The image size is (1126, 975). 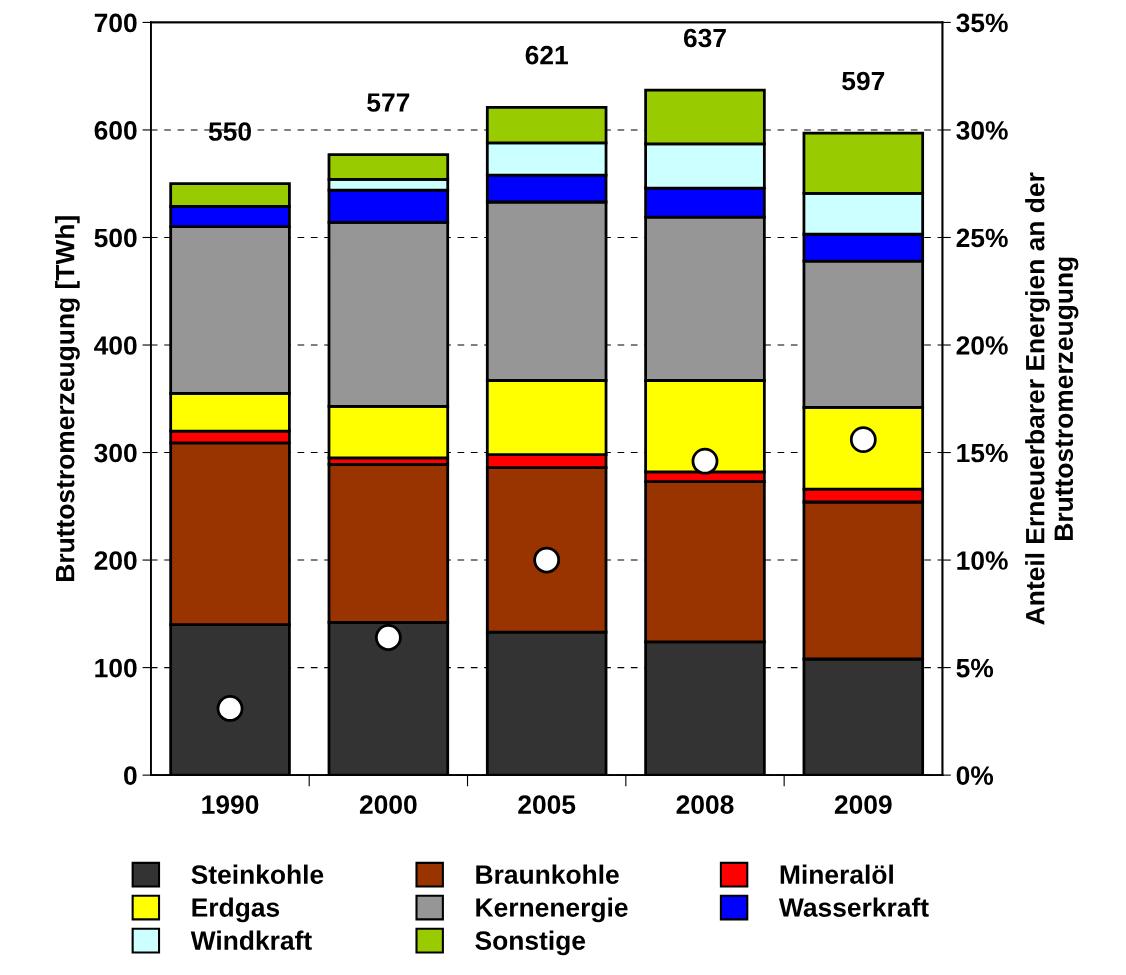 What do you see at coordinates (975, 775) in the screenshot?
I see `y2-tick-label: 0%` at bounding box center [975, 775].